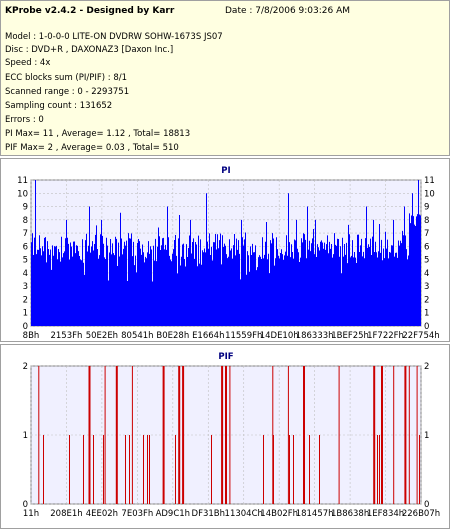 This screenshot has width=450, height=529. Describe the element at coordinates (22, 194) in the screenshot. I see `y-tick-left: 10` at that location.